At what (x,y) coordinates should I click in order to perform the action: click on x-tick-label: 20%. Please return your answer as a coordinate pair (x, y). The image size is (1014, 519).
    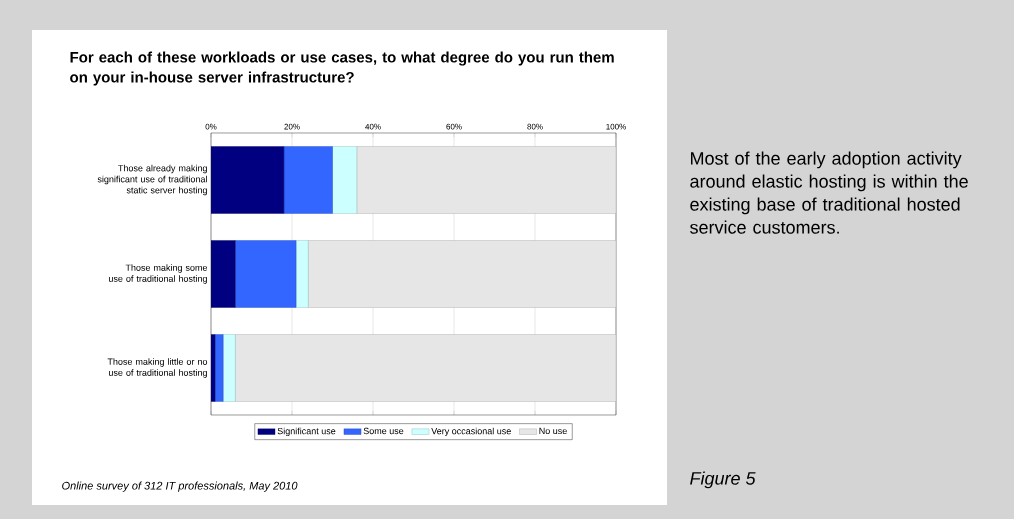
    Looking at the image, I should click on (292, 126).